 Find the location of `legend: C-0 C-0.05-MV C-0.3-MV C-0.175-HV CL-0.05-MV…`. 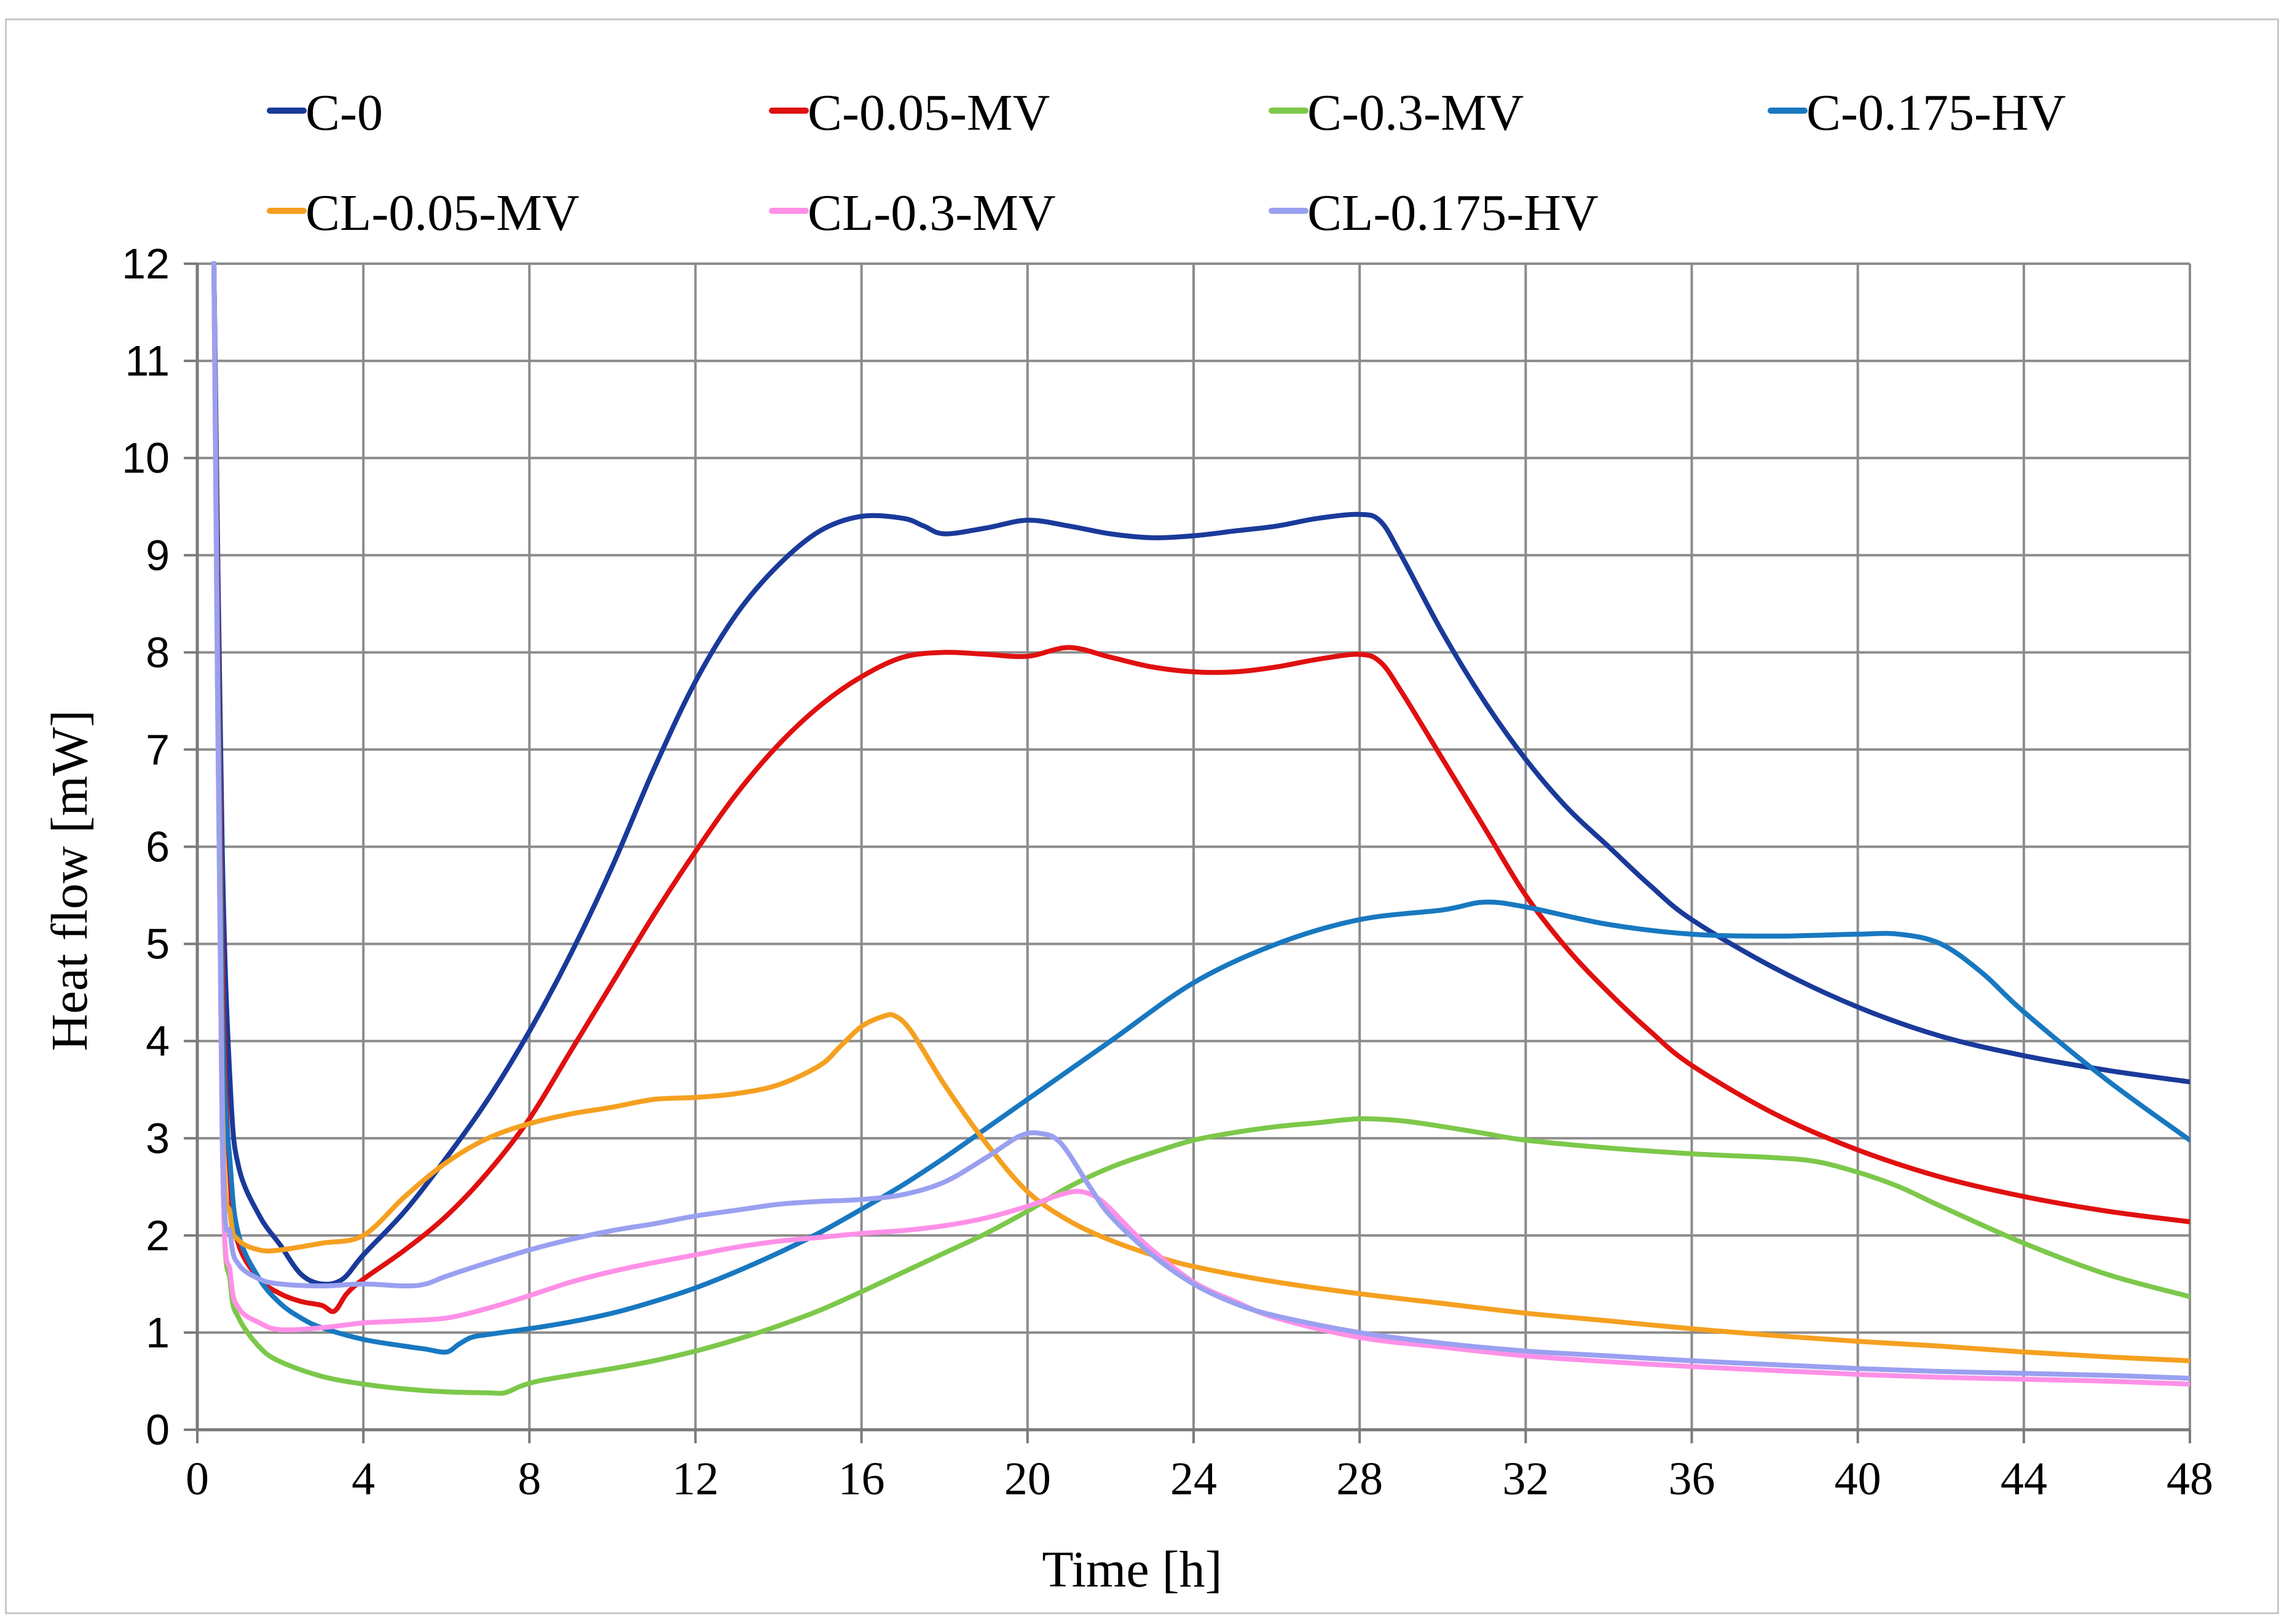

legend: C-0 C-0.05-MV C-0.3-MV C-0.175-HV CL-0.05-MV… is located at coordinates (1167, 163).